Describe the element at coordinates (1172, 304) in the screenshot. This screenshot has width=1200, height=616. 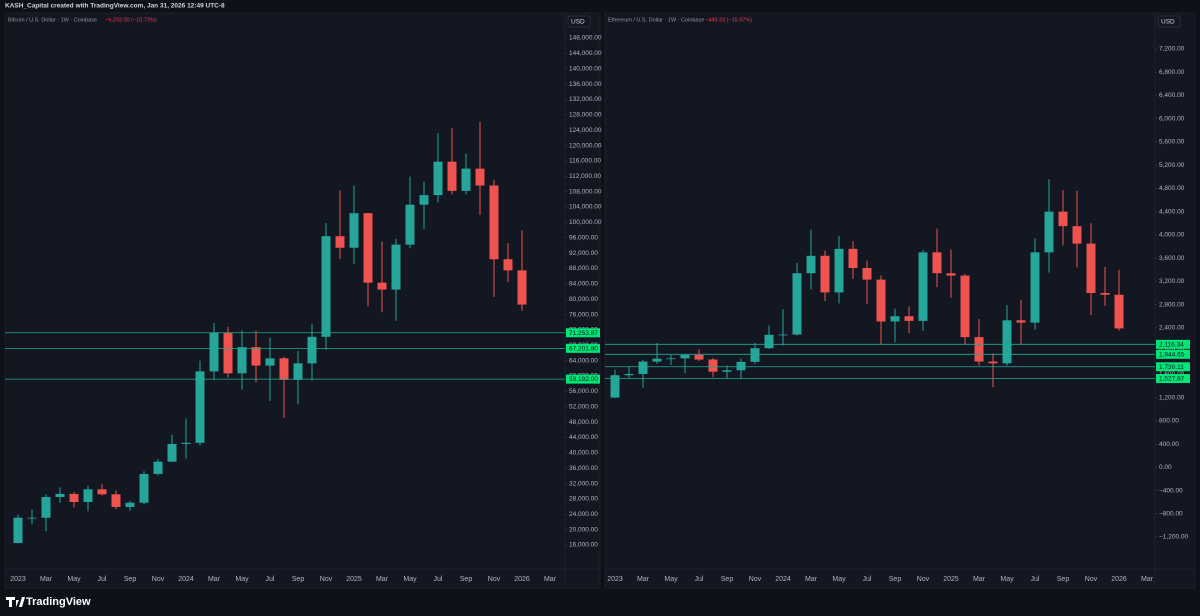
I see `y-tick-label: 2,800.00` at that location.